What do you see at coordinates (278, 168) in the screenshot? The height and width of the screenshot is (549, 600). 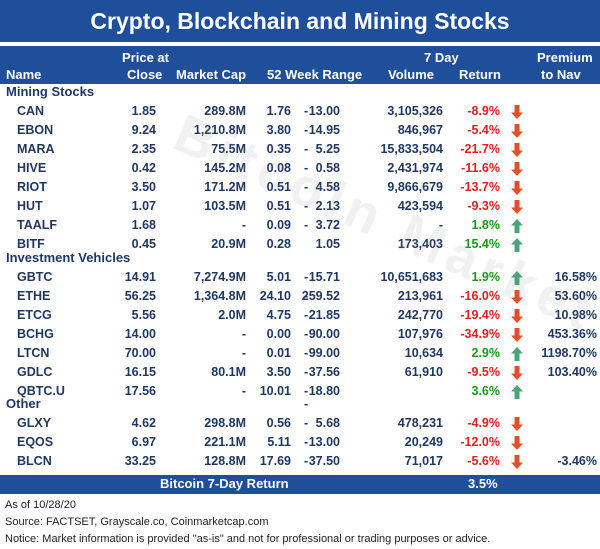 I see `range-low-cell: 0.08` at bounding box center [278, 168].